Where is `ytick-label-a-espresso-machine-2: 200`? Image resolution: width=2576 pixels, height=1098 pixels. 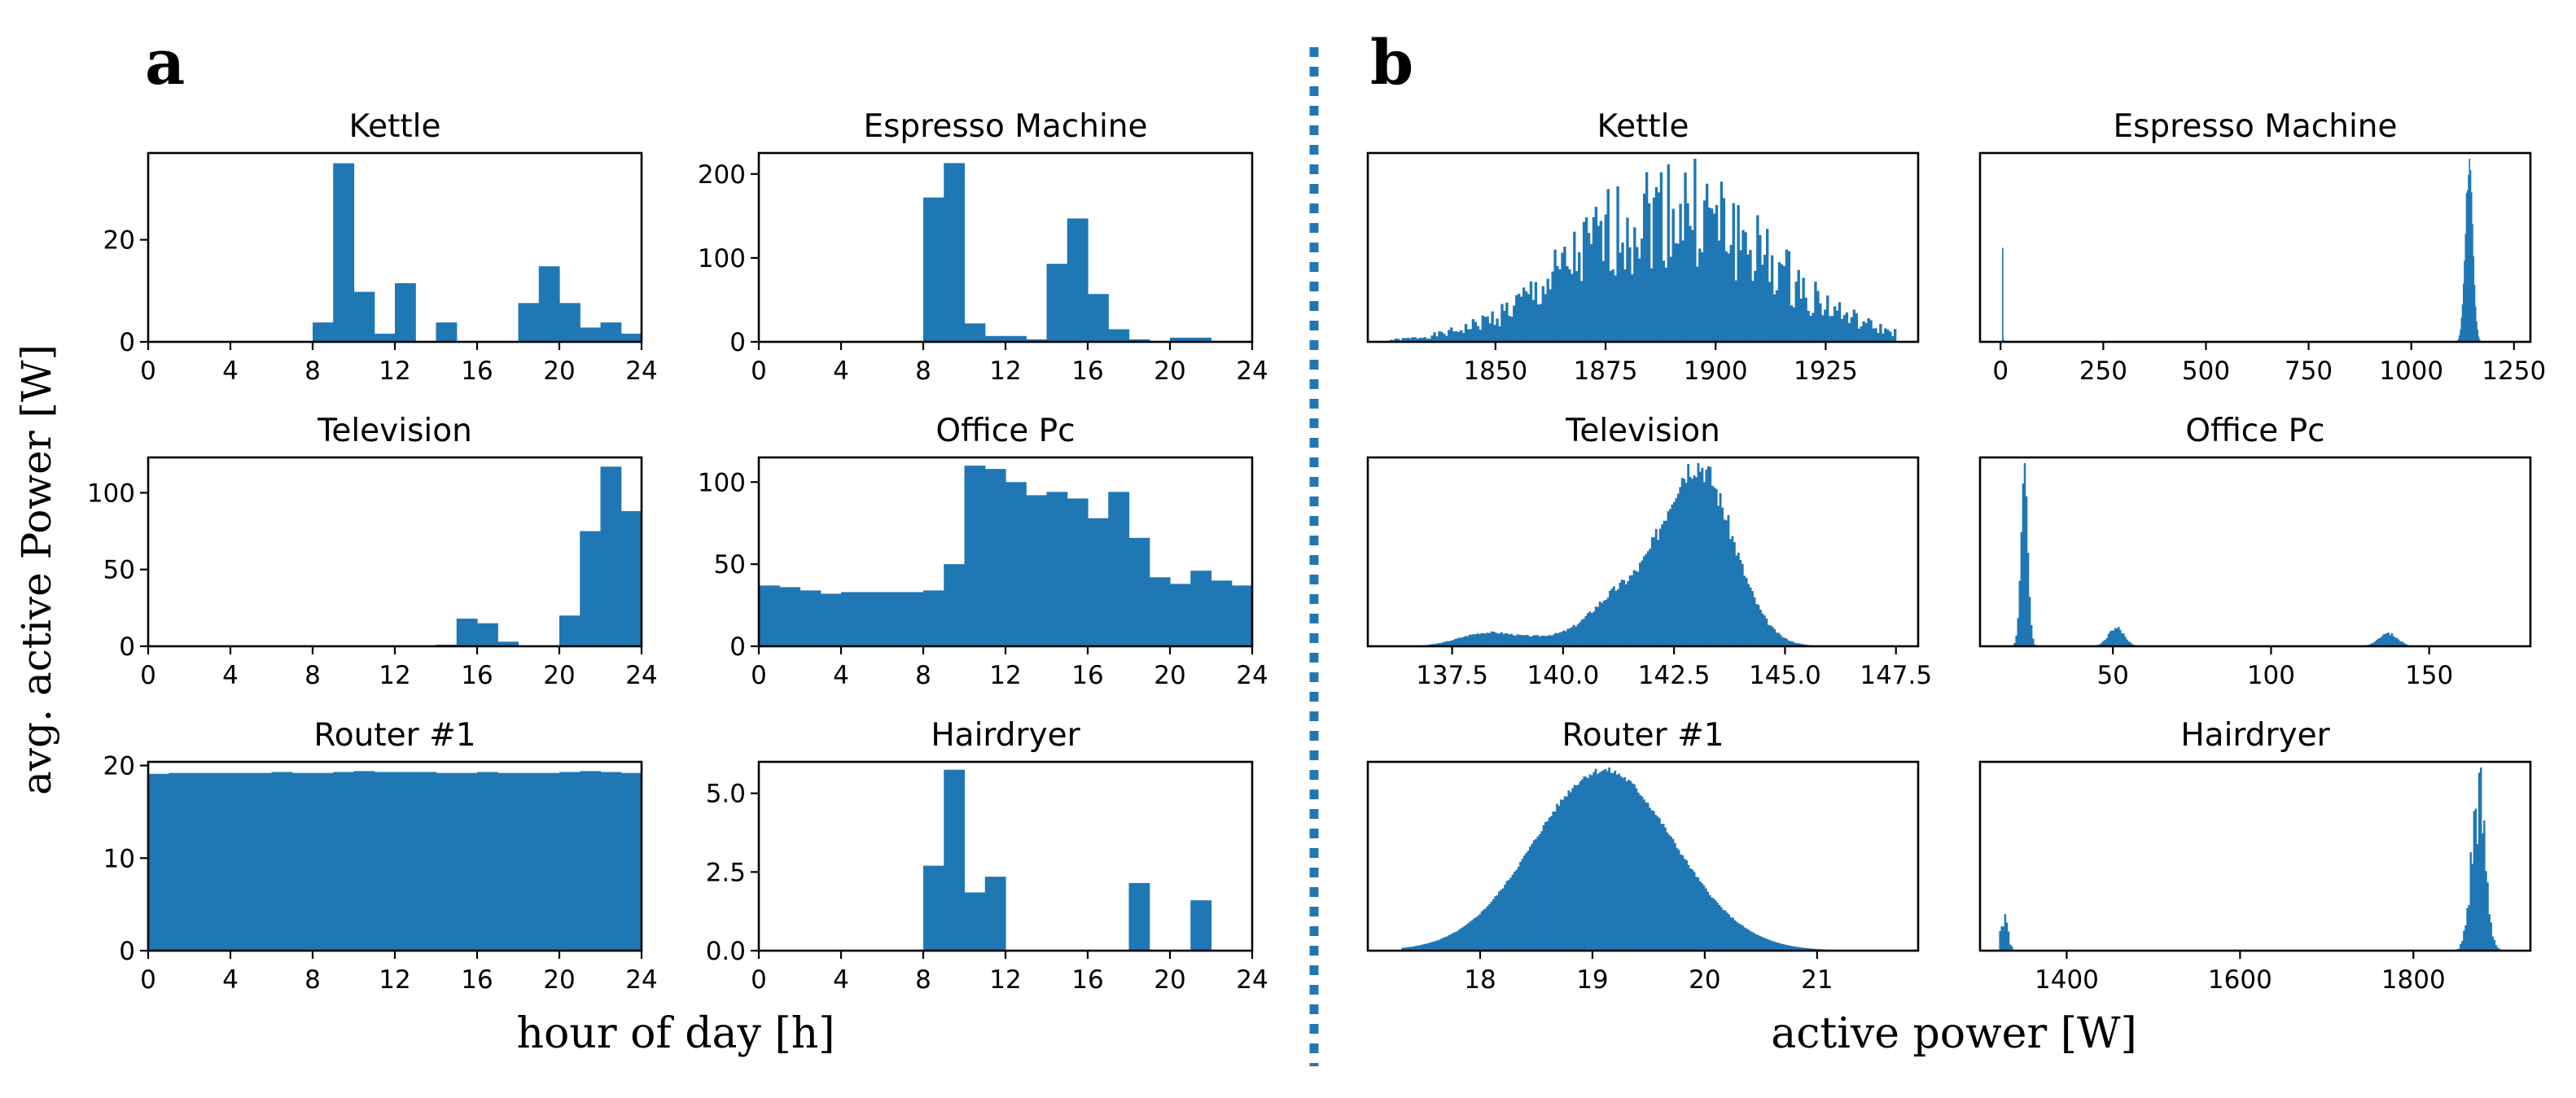
ytick-label-a-espresso-machine-2: 200 is located at coordinates (722, 175).